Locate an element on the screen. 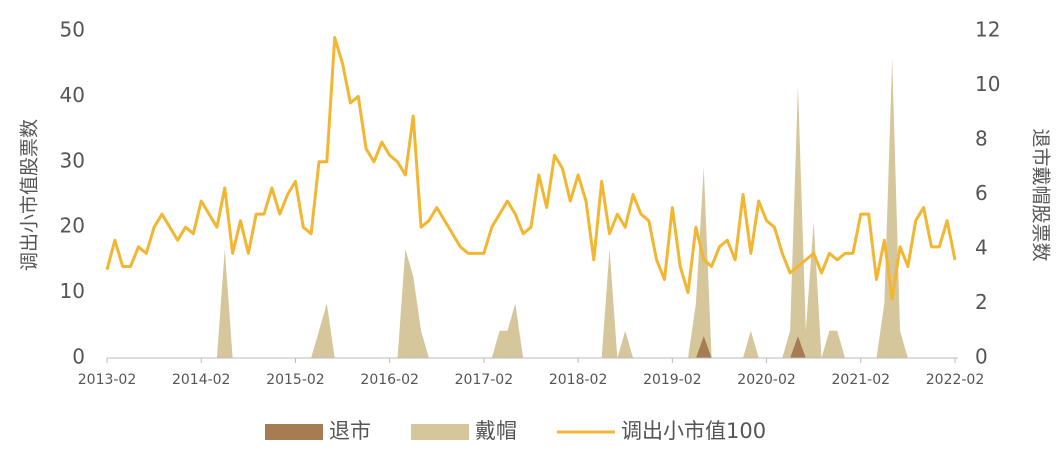 This screenshot has height=460, width=1062. x-tick-label: 2021-02 is located at coordinates (861, 380).